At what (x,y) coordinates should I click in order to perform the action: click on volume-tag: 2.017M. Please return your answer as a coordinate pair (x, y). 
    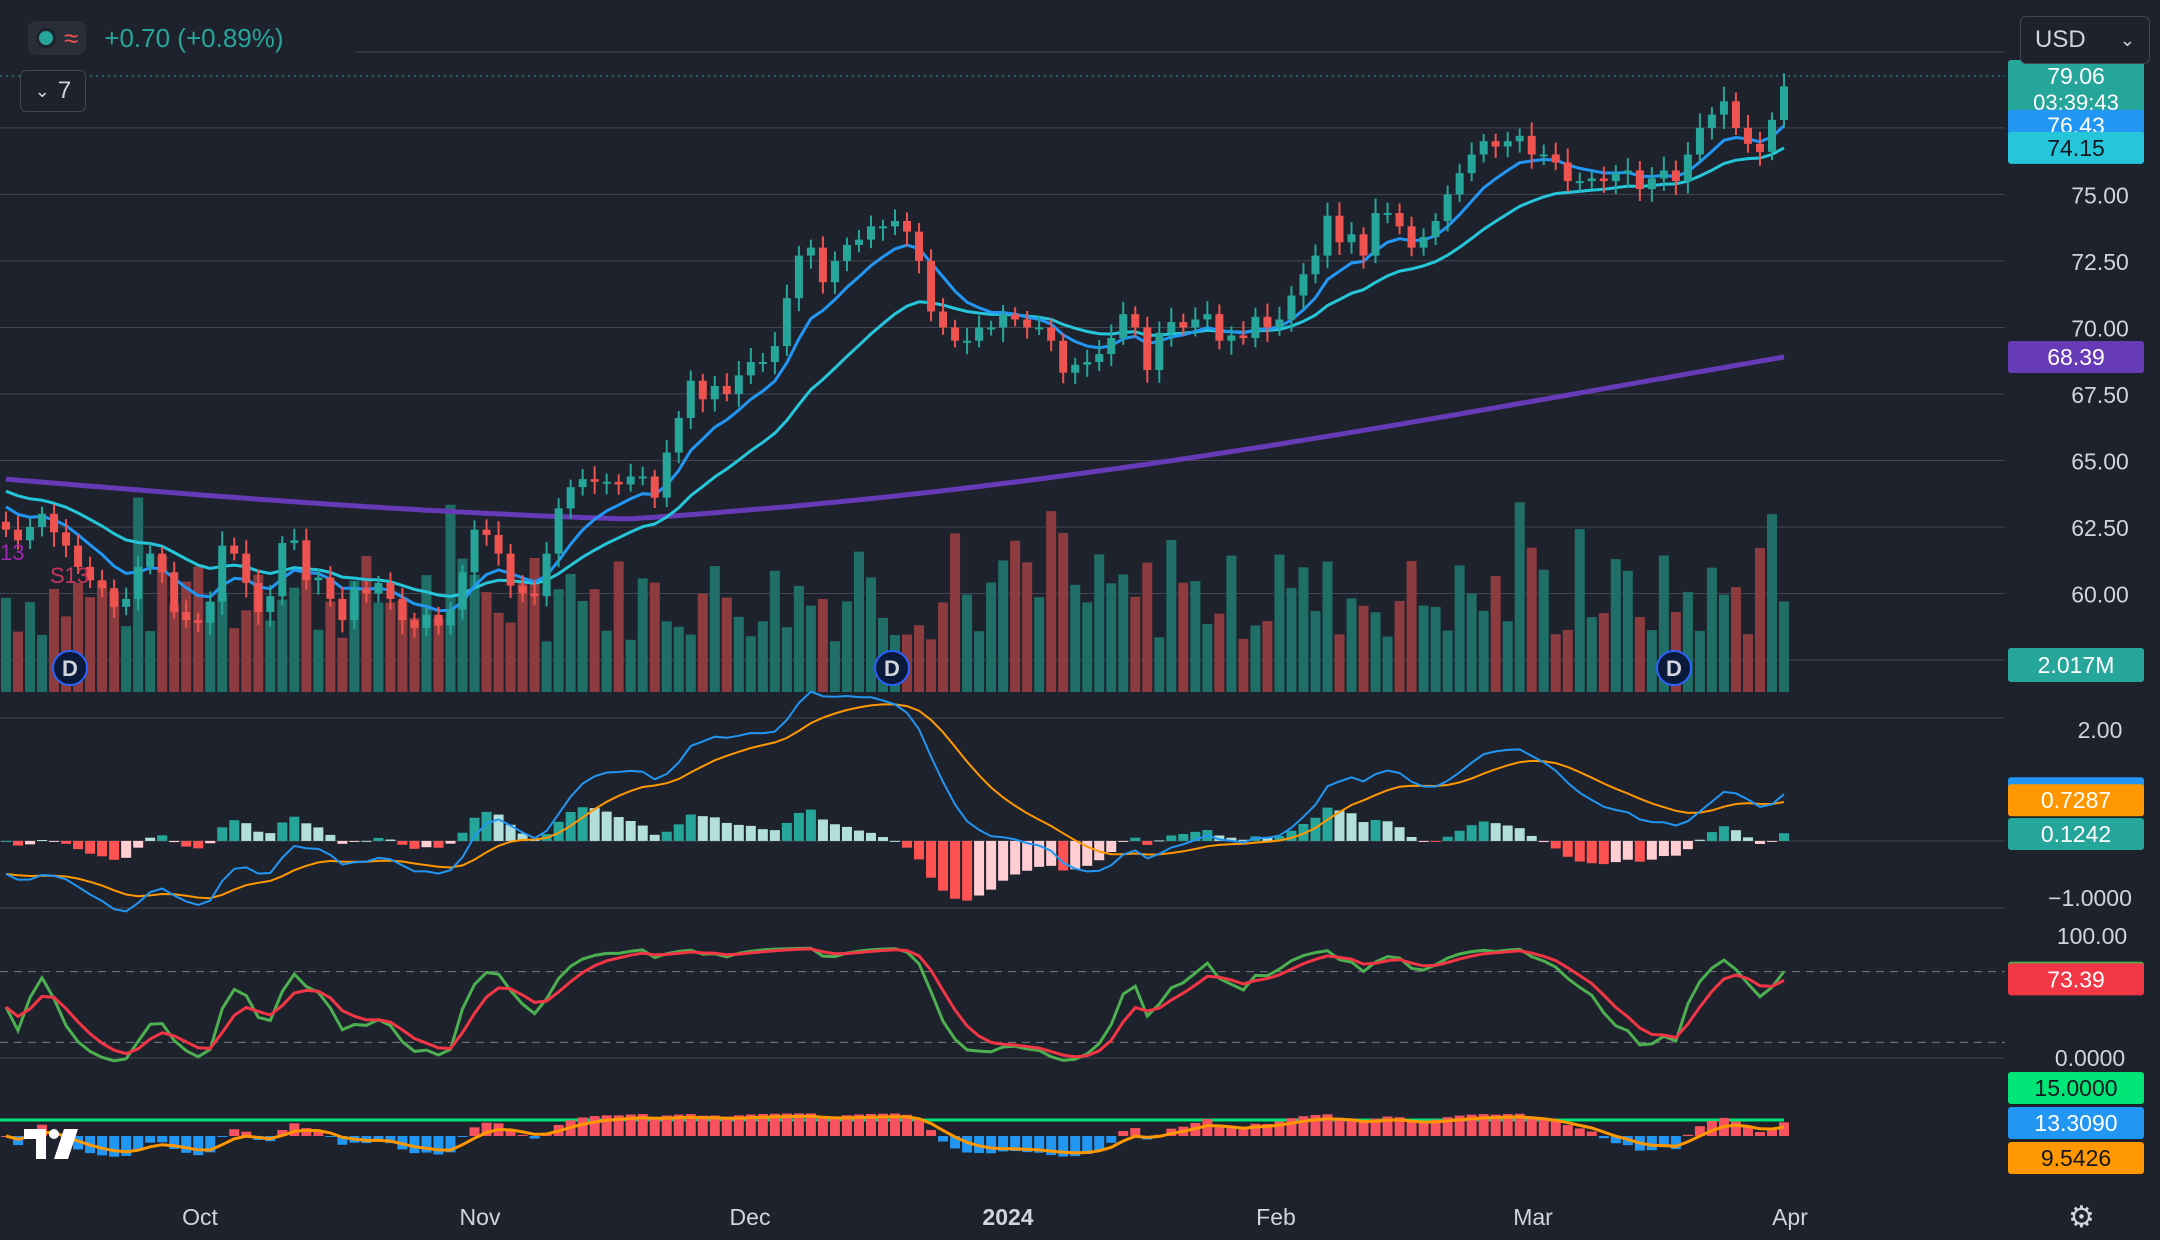
    Looking at the image, I should click on (2076, 665).